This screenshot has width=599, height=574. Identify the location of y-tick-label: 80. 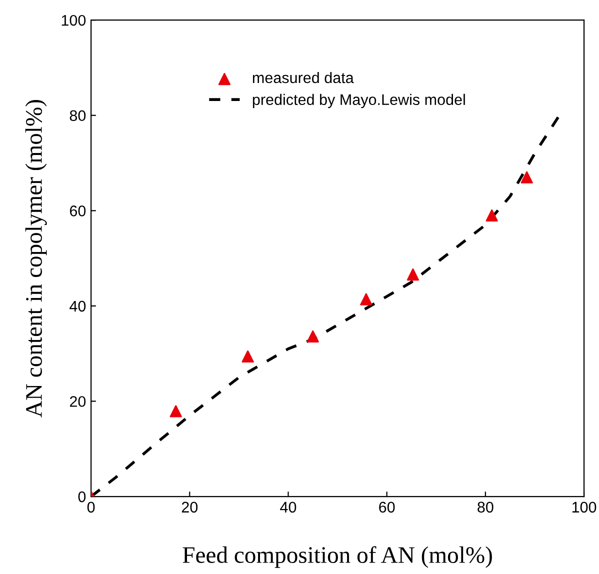
(78, 116).